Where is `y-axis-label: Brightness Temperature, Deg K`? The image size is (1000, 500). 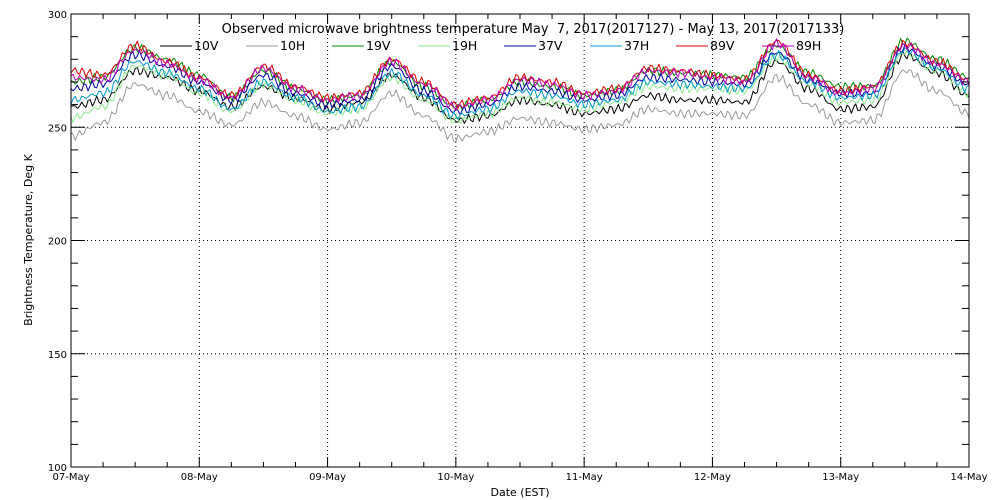 y-axis-label: Brightness Temperature, Deg K is located at coordinates (28, 239).